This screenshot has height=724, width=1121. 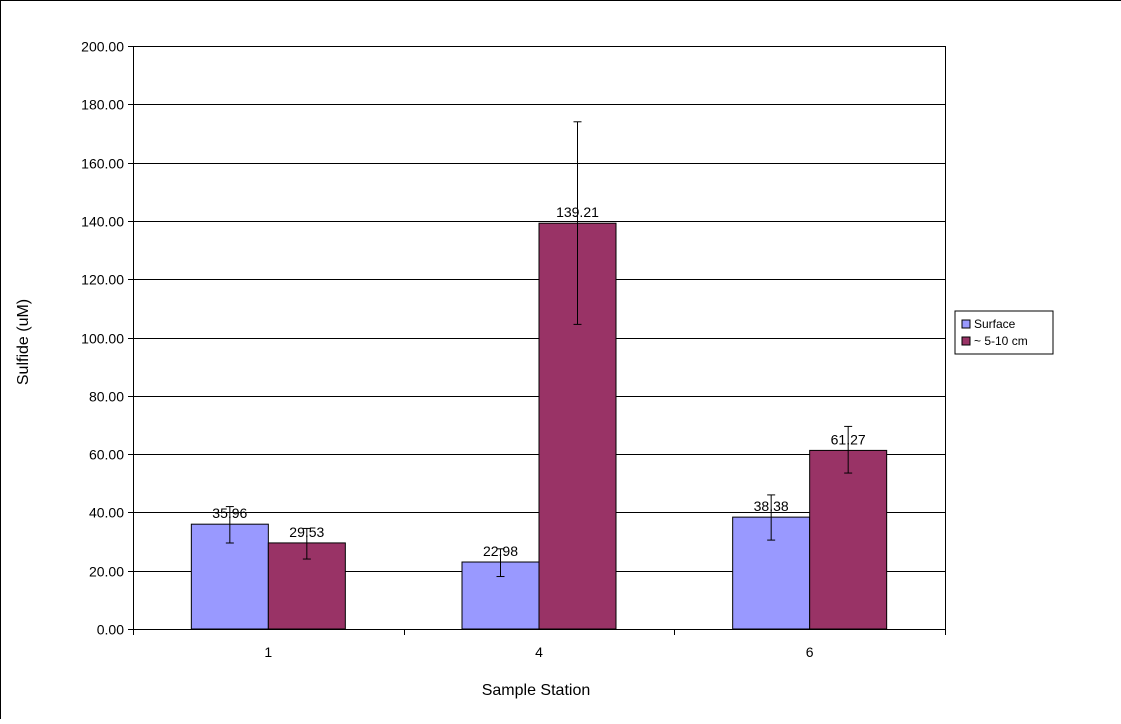 What do you see at coordinates (23, 342) in the screenshot?
I see `y-axis-title: Sulfide (uM)` at bounding box center [23, 342].